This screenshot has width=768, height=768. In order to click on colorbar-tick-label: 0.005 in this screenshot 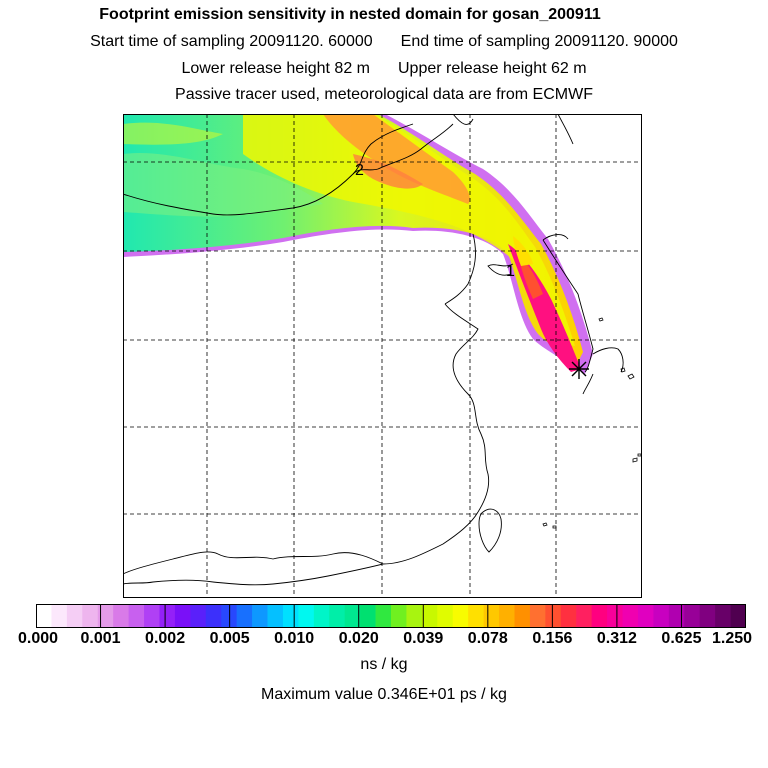, I will do `click(229, 638)`.